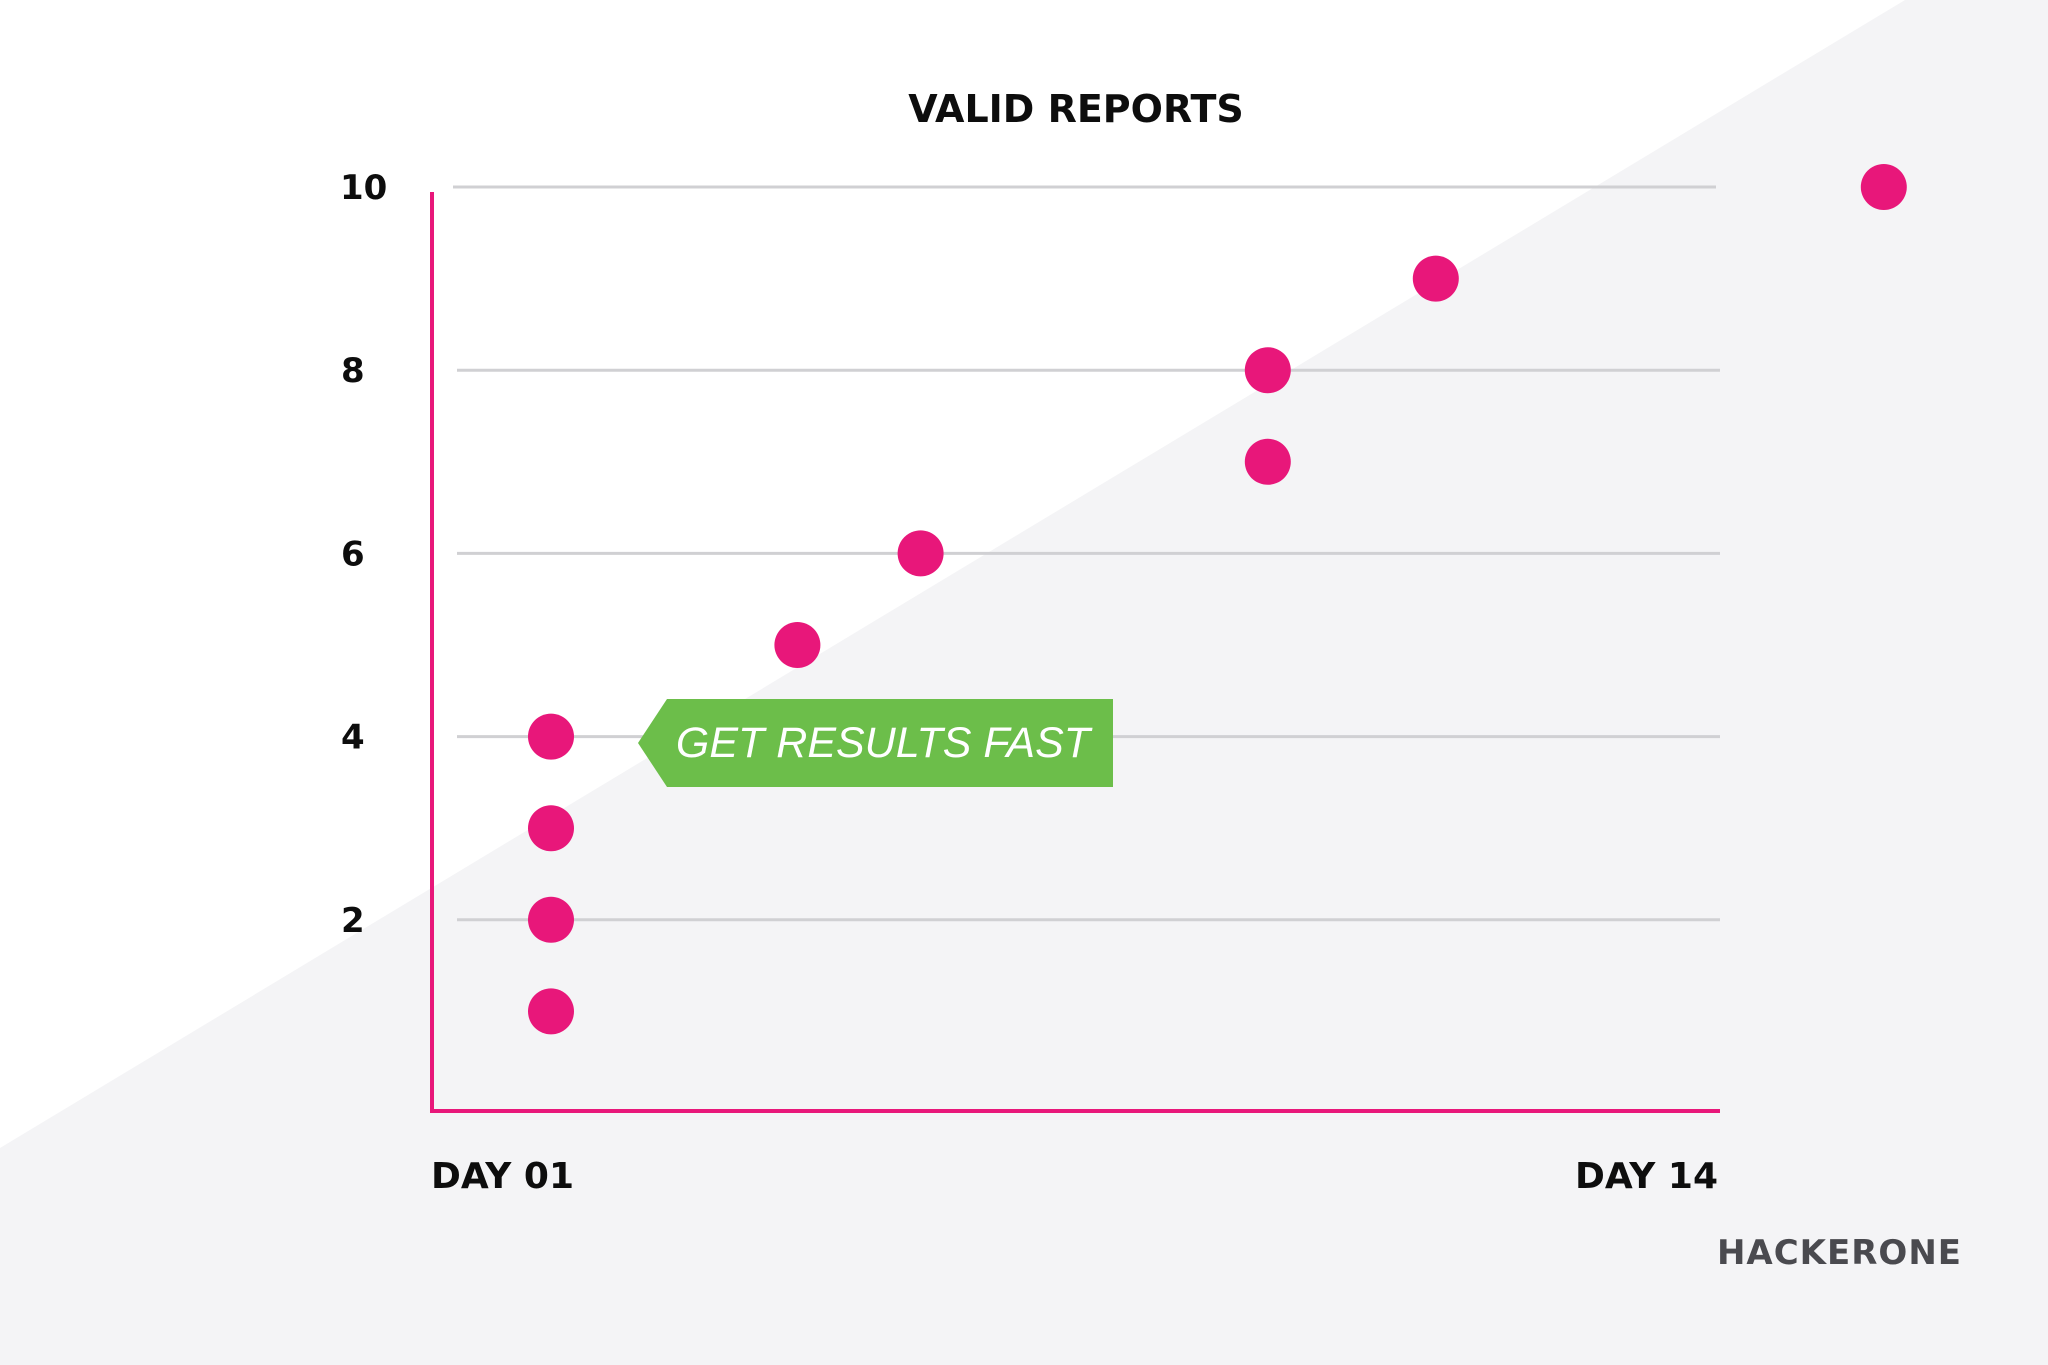 The image size is (2048, 1365). What do you see at coordinates (363, 188) in the screenshot?
I see `y-tick-label-10: 10` at bounding box center [363, 188].